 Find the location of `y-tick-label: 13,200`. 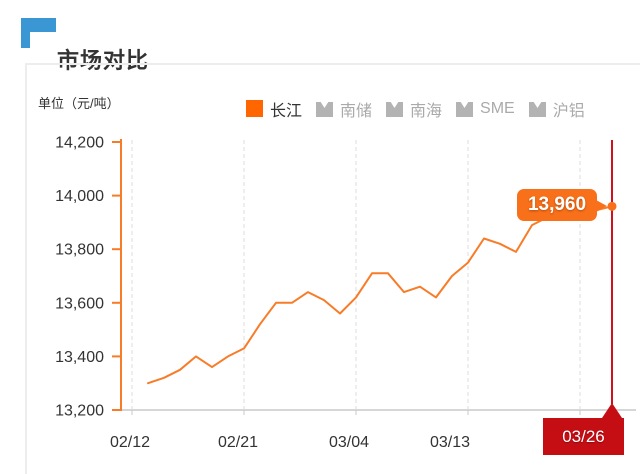

y-tick-label: 13,200 is located at coordinates (79, 411).